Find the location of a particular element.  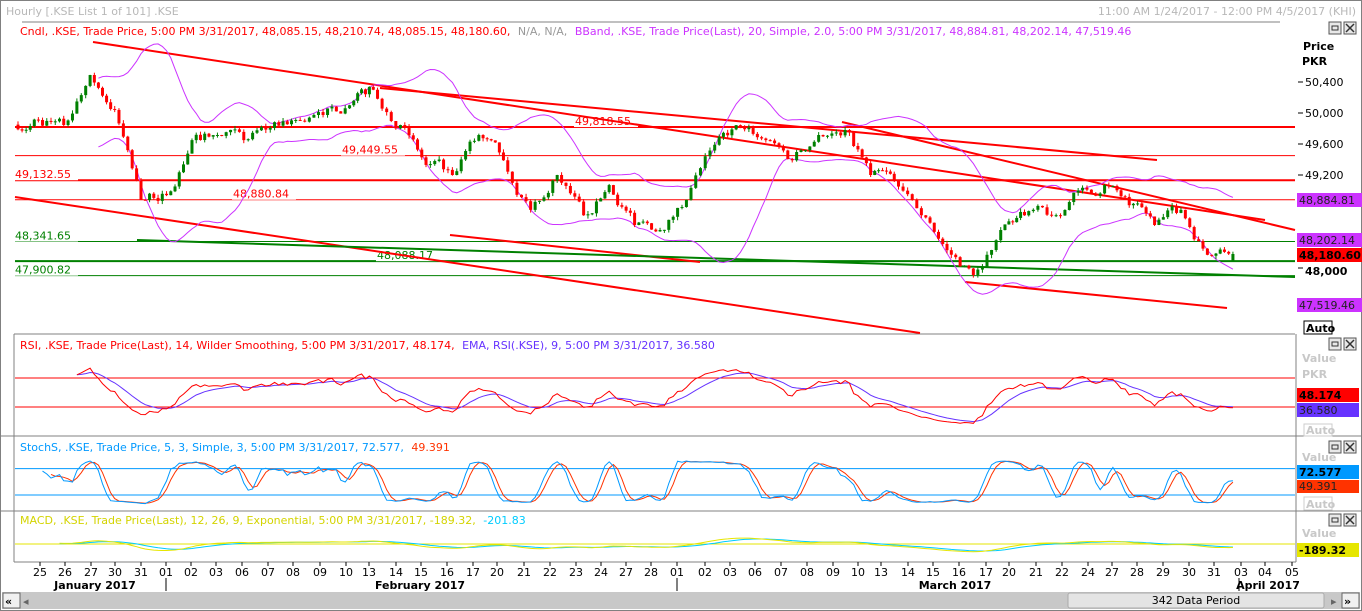

restore-icon is located at coordinates (1335, 28).